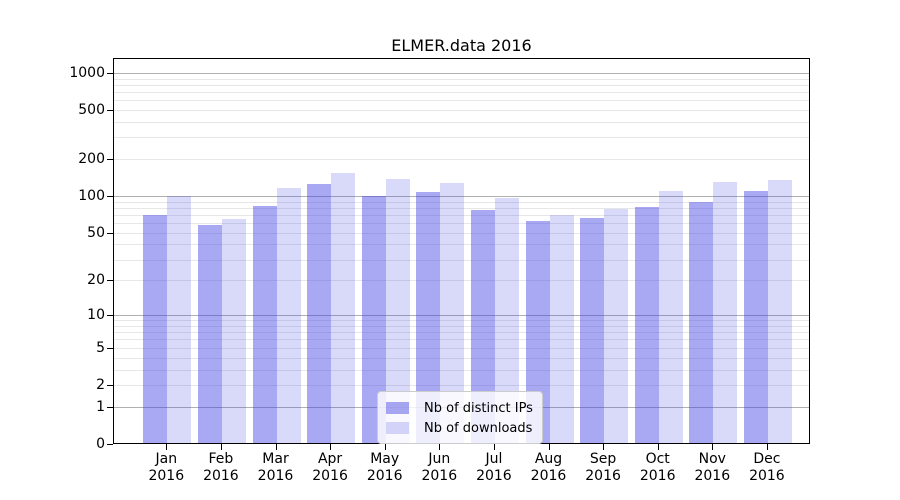 The width and height of the screenshot is (900, 500). I want to click on bar-distinct-ips-dec, so click(755, 316).